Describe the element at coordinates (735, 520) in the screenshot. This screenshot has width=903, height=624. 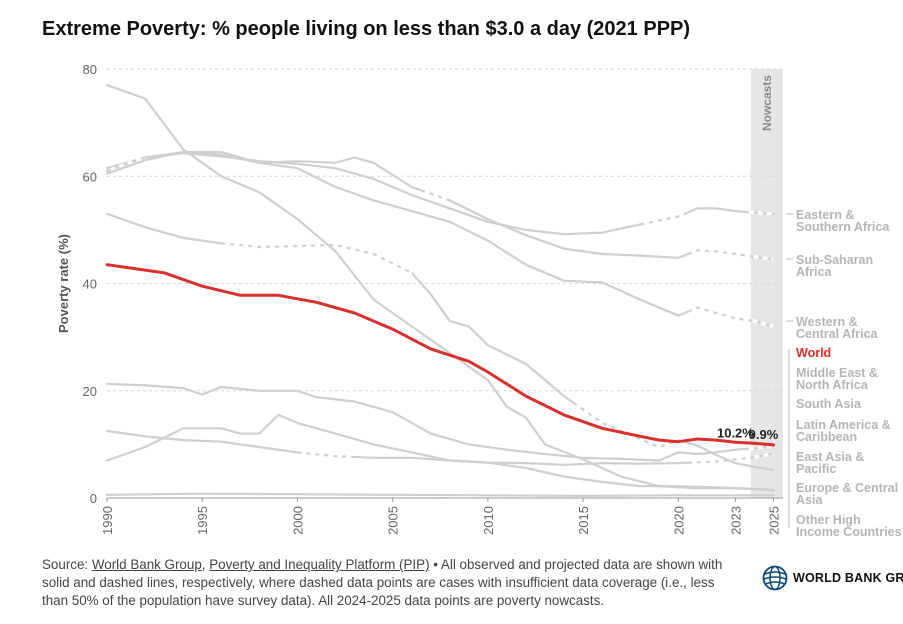
I see `x-tick-label-2023: 2023` at that location.